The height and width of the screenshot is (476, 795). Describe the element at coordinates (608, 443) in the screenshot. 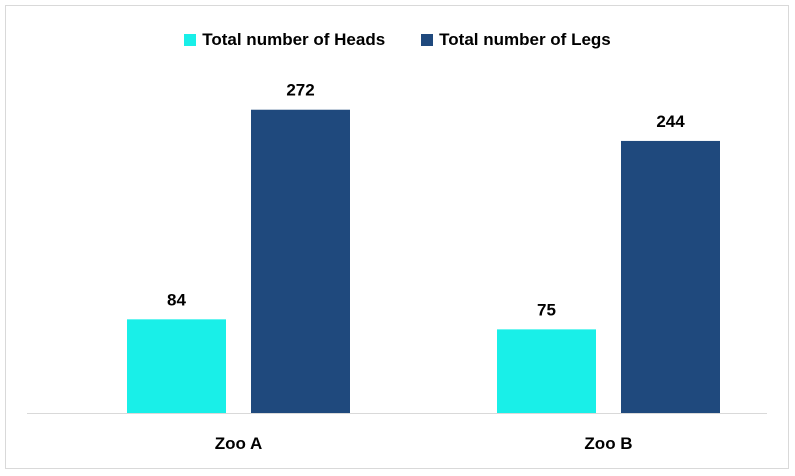

I see `x-tick-label-1: Zoo B` at that location.